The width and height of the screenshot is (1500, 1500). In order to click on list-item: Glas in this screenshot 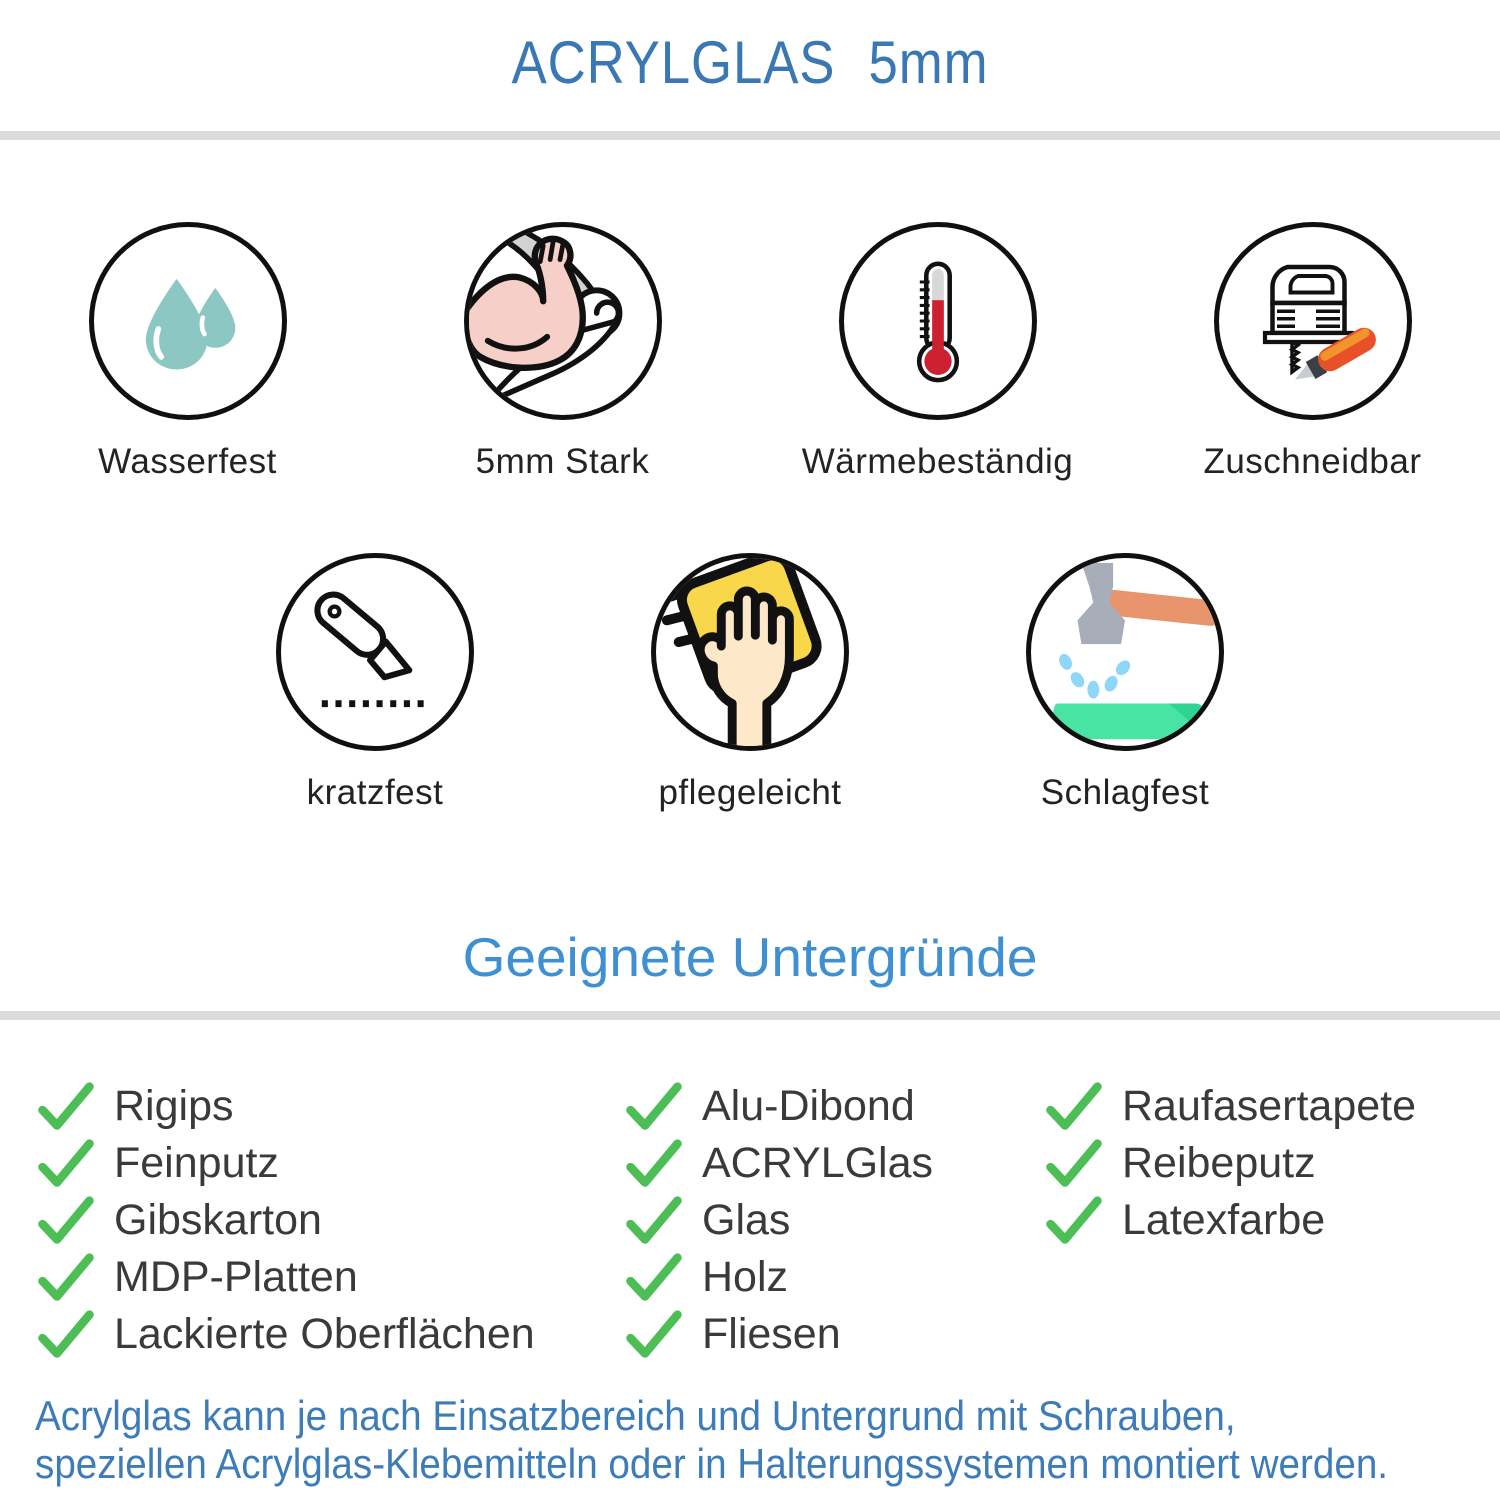, I will do `click(836, 1220)`.